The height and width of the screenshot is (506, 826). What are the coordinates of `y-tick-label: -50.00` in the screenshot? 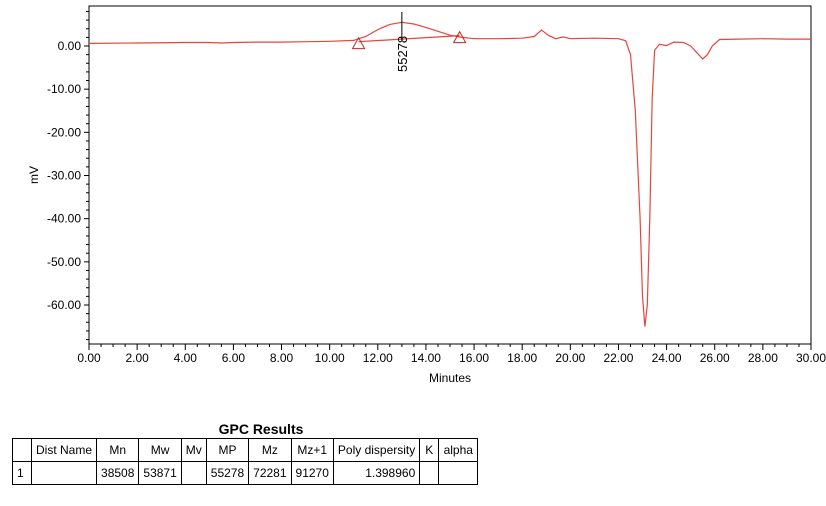 It's located at (64, 262).